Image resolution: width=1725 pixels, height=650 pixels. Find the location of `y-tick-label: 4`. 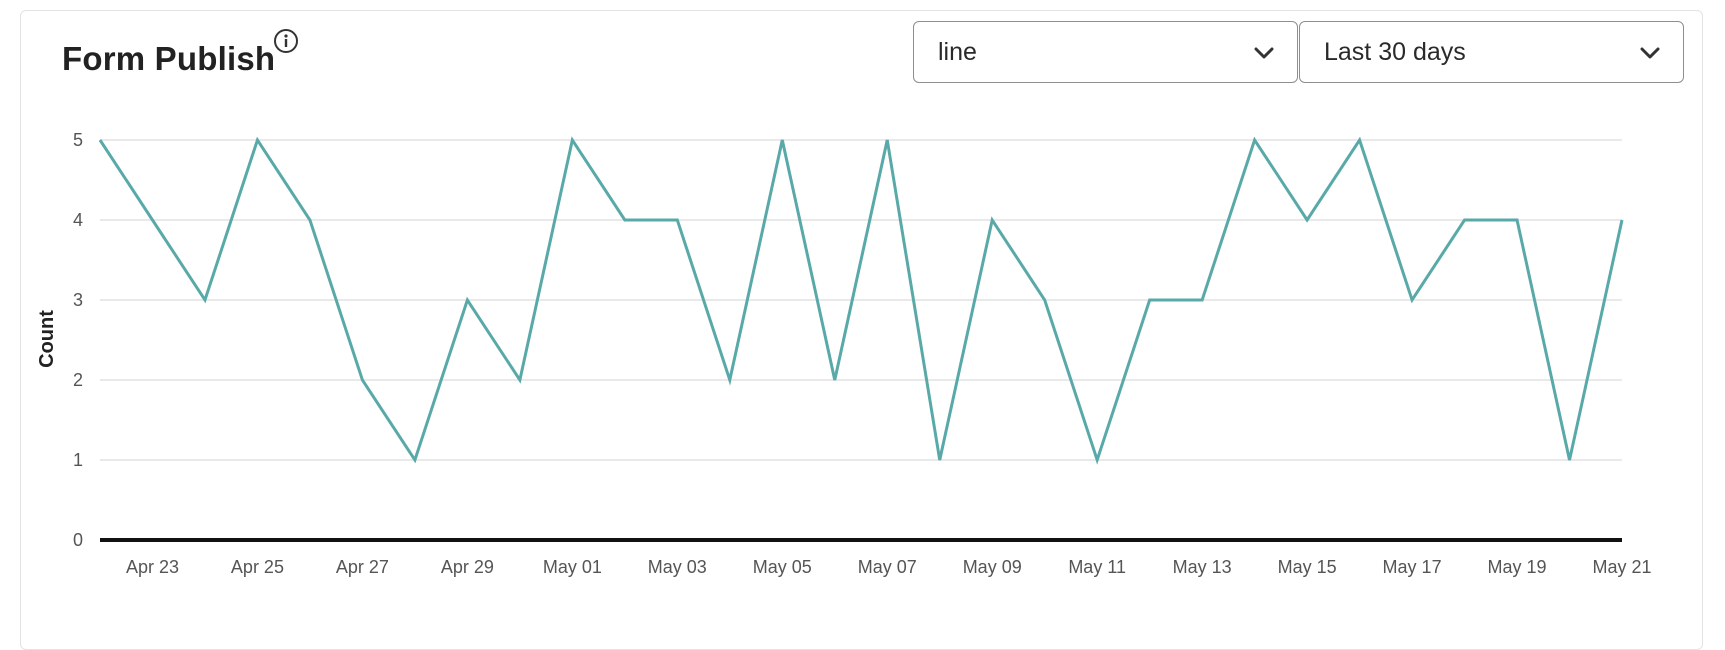

y-tick-label: 4 is located at coordinates (78, 220).